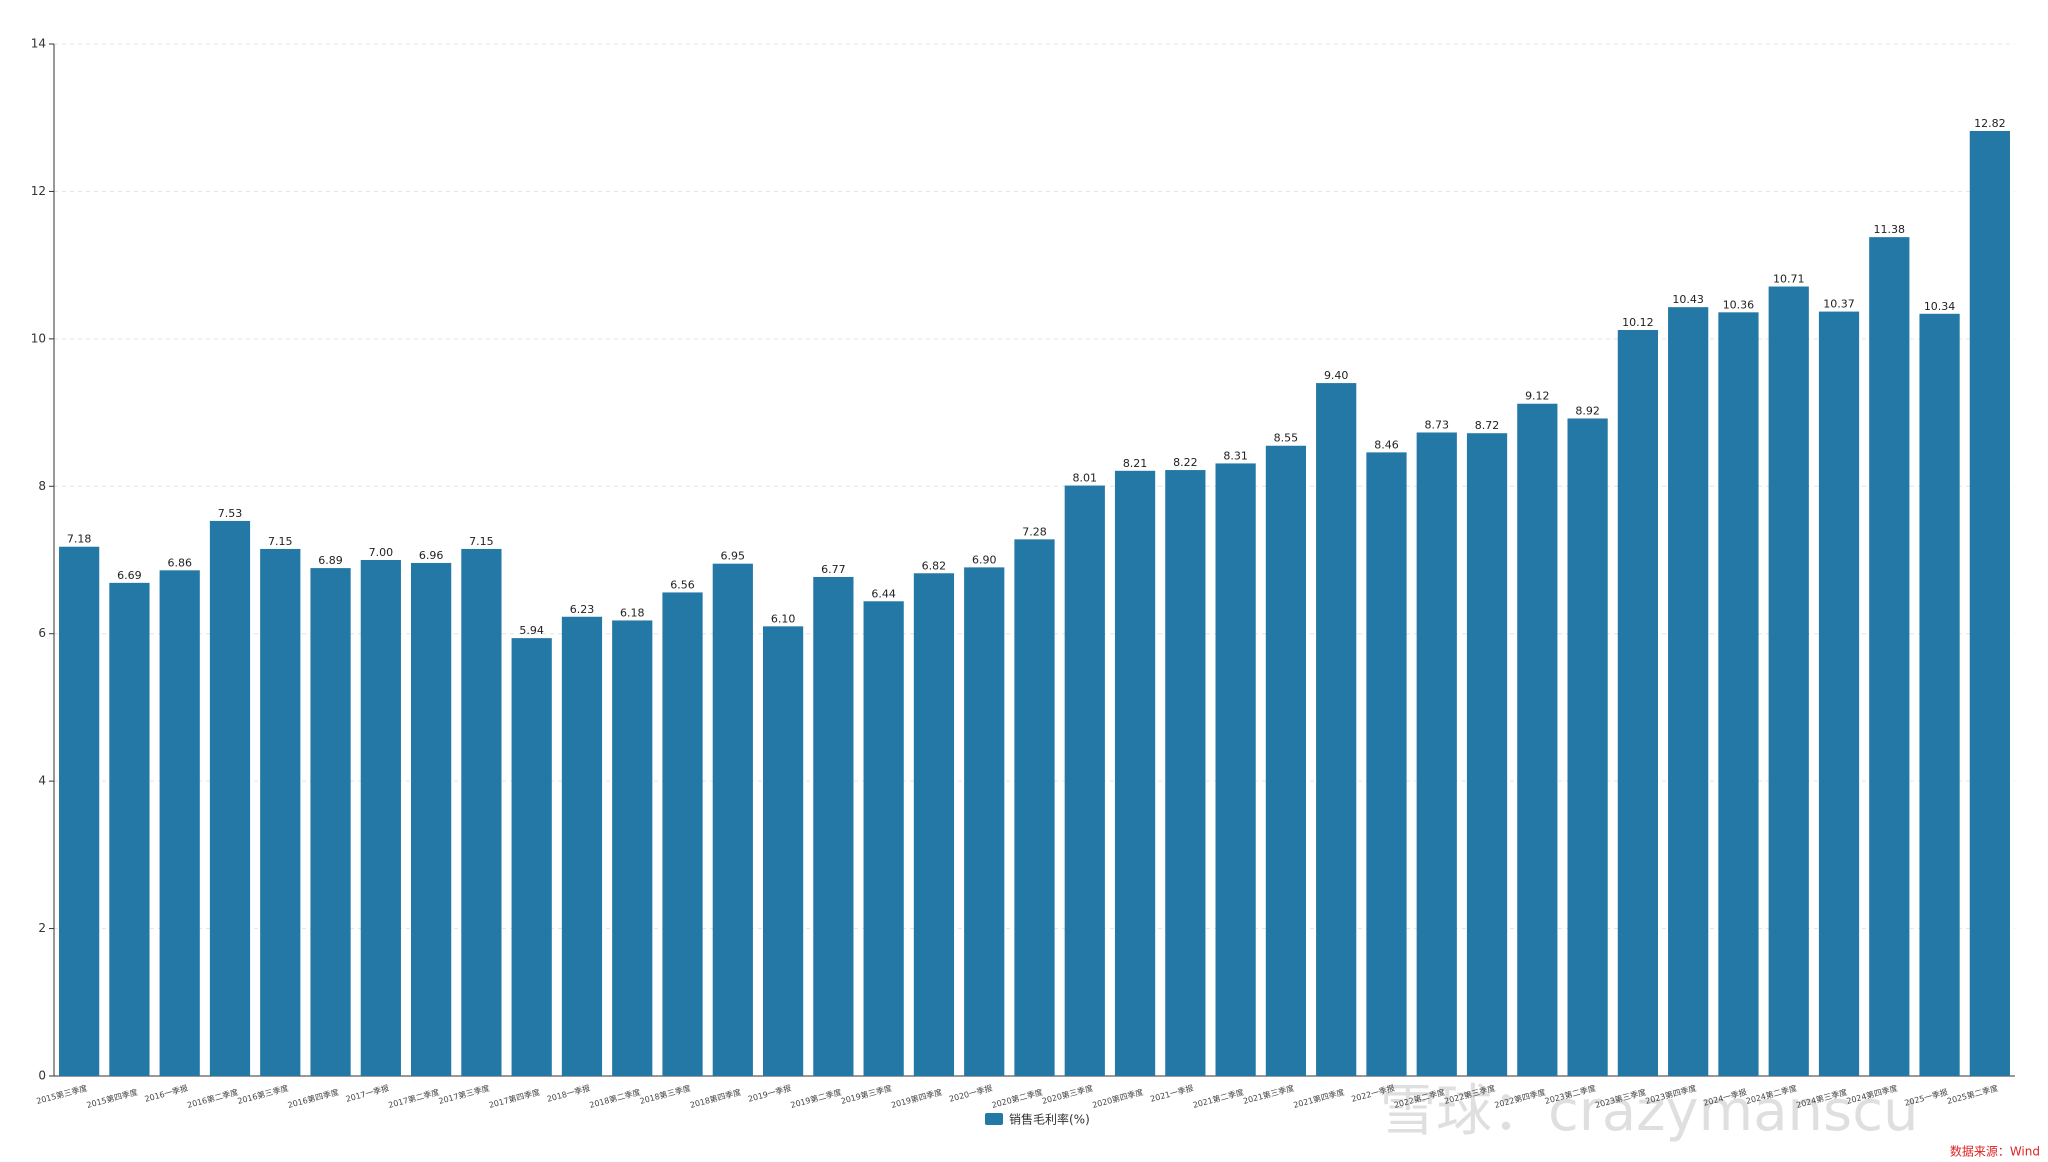 This screenshot has height=1162, width=2048. I want to click on value-label: 7.00, so click(381, 552).